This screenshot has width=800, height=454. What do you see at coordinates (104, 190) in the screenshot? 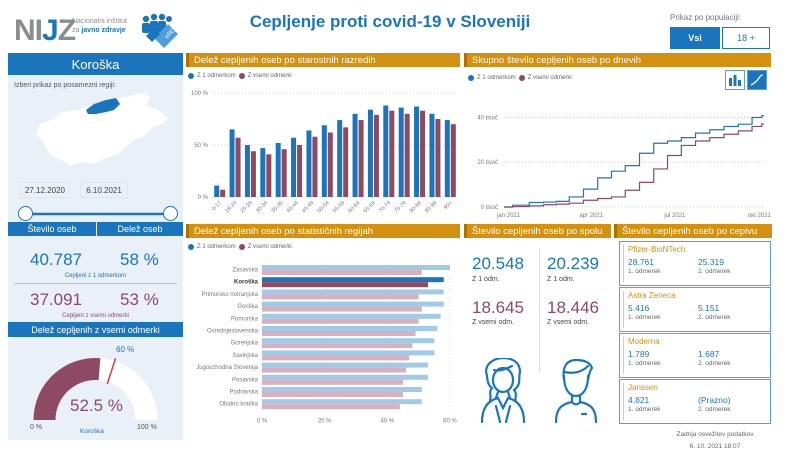
I see `date-to-field: 6.10.2021` at bounding box center [104, 190].